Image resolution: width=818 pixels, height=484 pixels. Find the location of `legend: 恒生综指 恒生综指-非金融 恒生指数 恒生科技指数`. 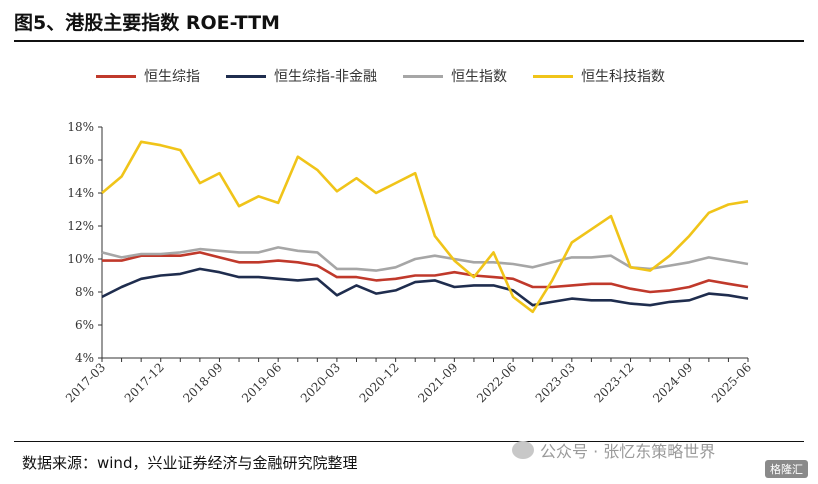

legend: 恒生综指 恒生综指-非金融 恒生指数 恒生科技指数 is located at coordinates (393, 76).